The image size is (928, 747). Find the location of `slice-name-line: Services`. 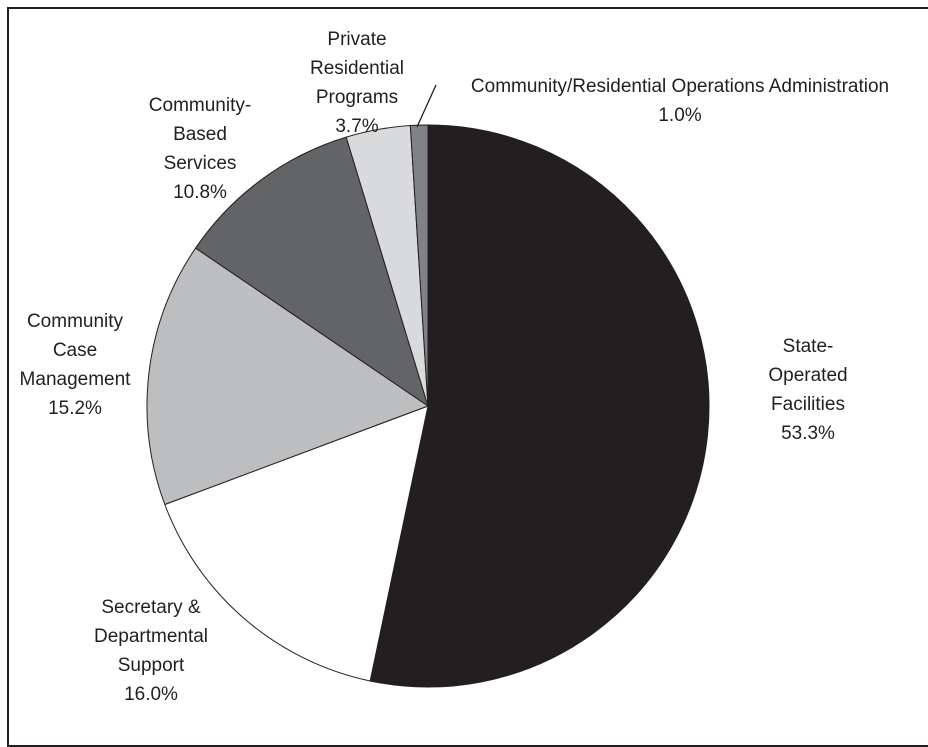

slice-name-line: Services is located at coordinates (200, 163).